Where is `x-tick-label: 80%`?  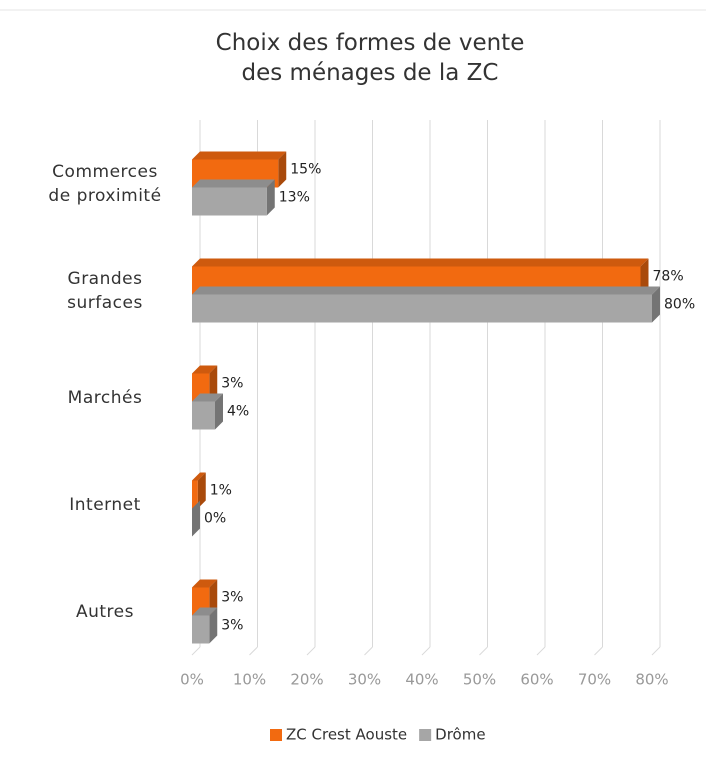
x-tick-label: 80% is located at coordinates (651, 680).